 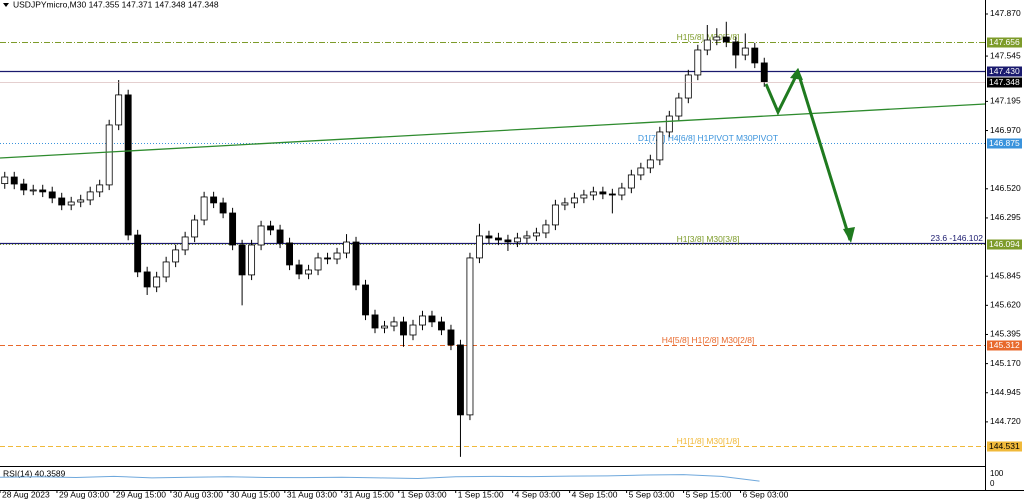 I want to click on x-tick-label: 4 Sep 03:00, so click(x=538, y=494).